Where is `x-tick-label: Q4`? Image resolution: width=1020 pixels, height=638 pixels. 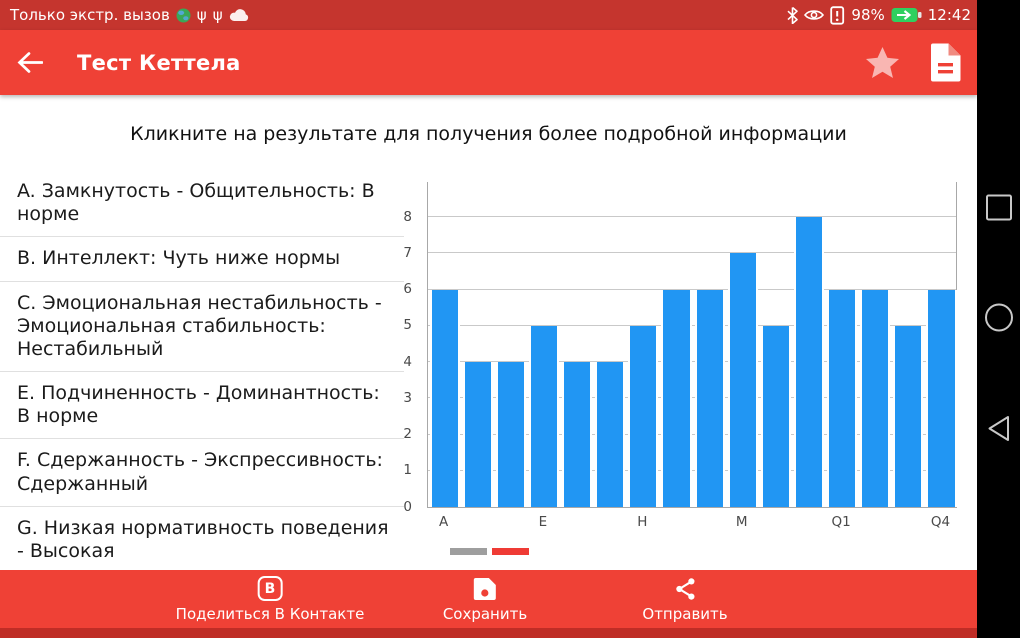
x-tick-label: Q4 is located at coordinates (940, 522).